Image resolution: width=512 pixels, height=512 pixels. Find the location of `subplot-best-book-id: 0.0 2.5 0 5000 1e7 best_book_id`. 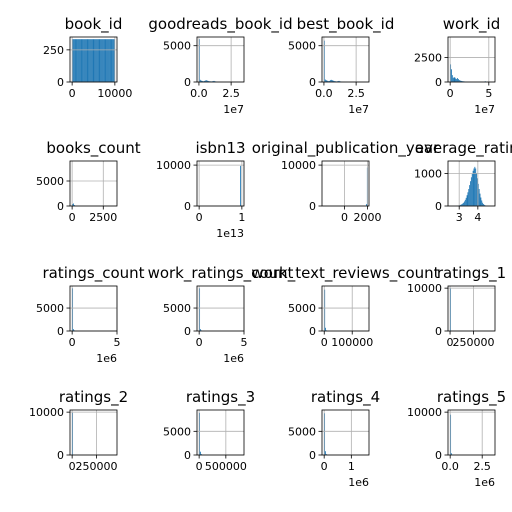

subplot-best-book-id: 0.0 2.5 0 5000 1e7 best_book_id is located at coordinates (341, 65).